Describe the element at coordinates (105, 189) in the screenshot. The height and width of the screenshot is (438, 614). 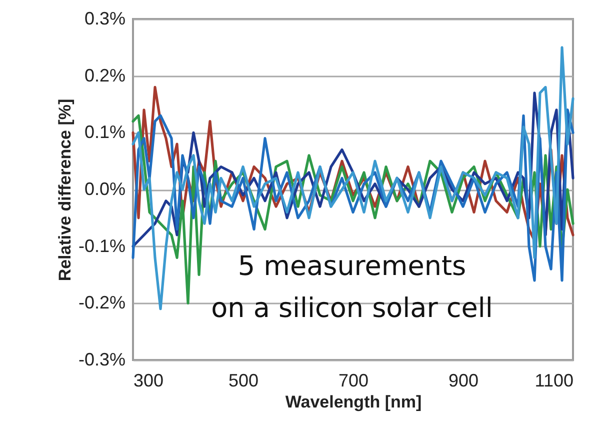
I see `y-tick-label: 0.0%` at that location.